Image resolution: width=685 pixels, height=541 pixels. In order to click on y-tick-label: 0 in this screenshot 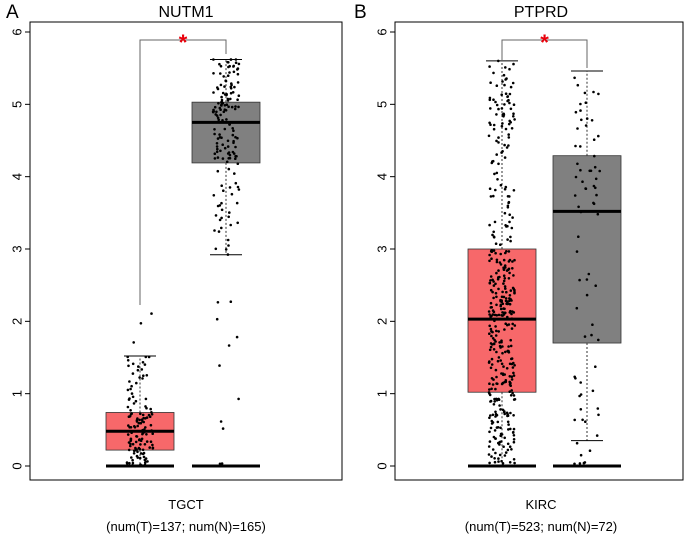, I will do `click(17, 465)`.